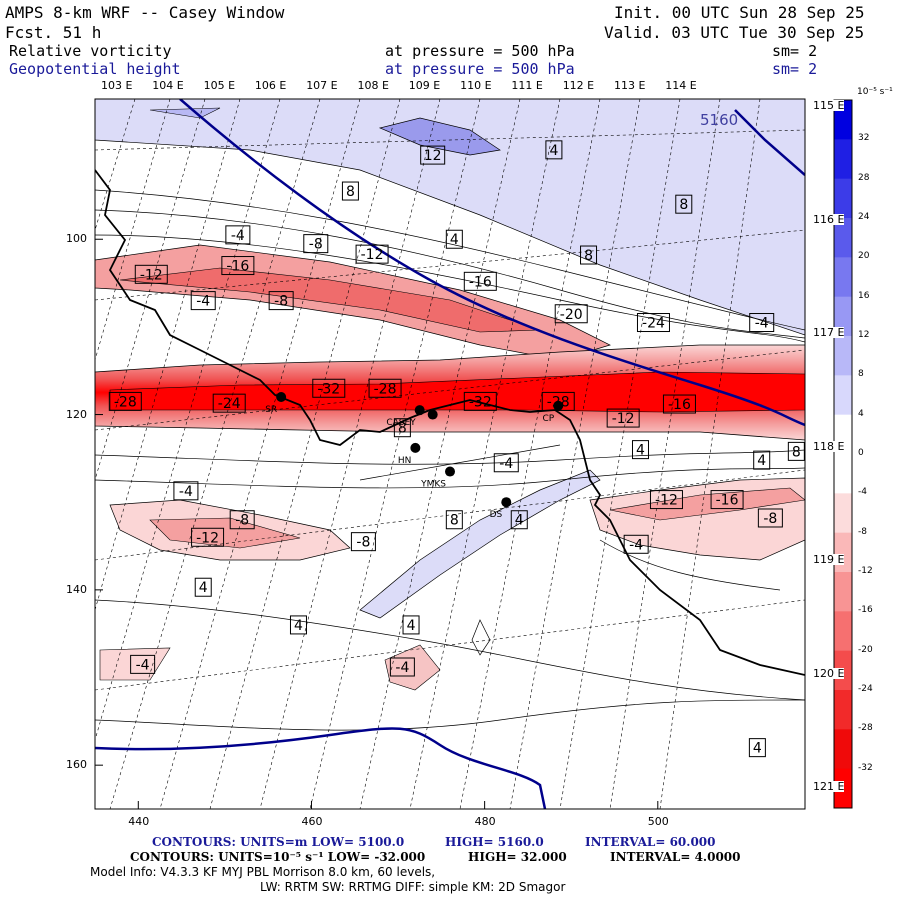 Image resolution: width=900 pixels, height=900 pixels. What do you see at coordinates (312, 821) in the screenshot?
I see `x-tick-label: 460` at bounding box center [312, 821].